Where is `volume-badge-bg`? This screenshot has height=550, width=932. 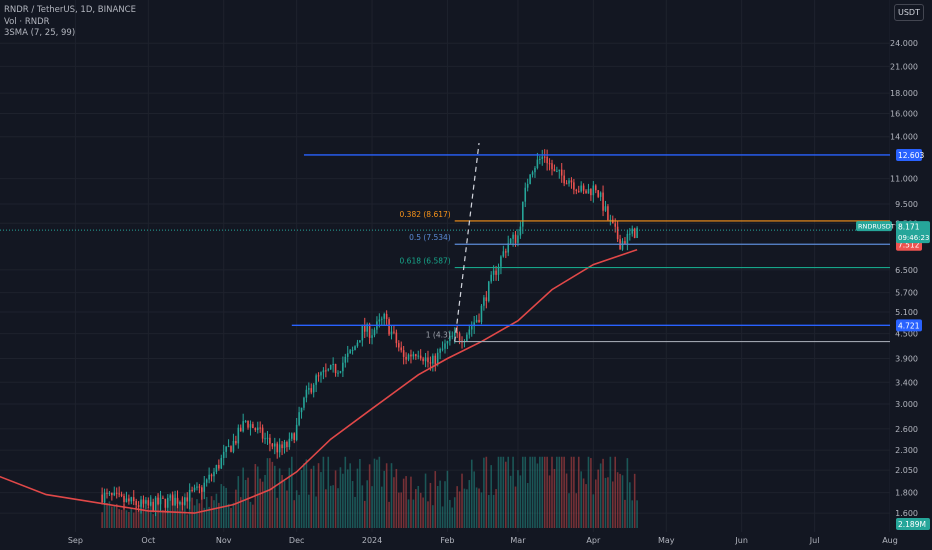 volume-badge-bg is located at coordinates (913, 524).